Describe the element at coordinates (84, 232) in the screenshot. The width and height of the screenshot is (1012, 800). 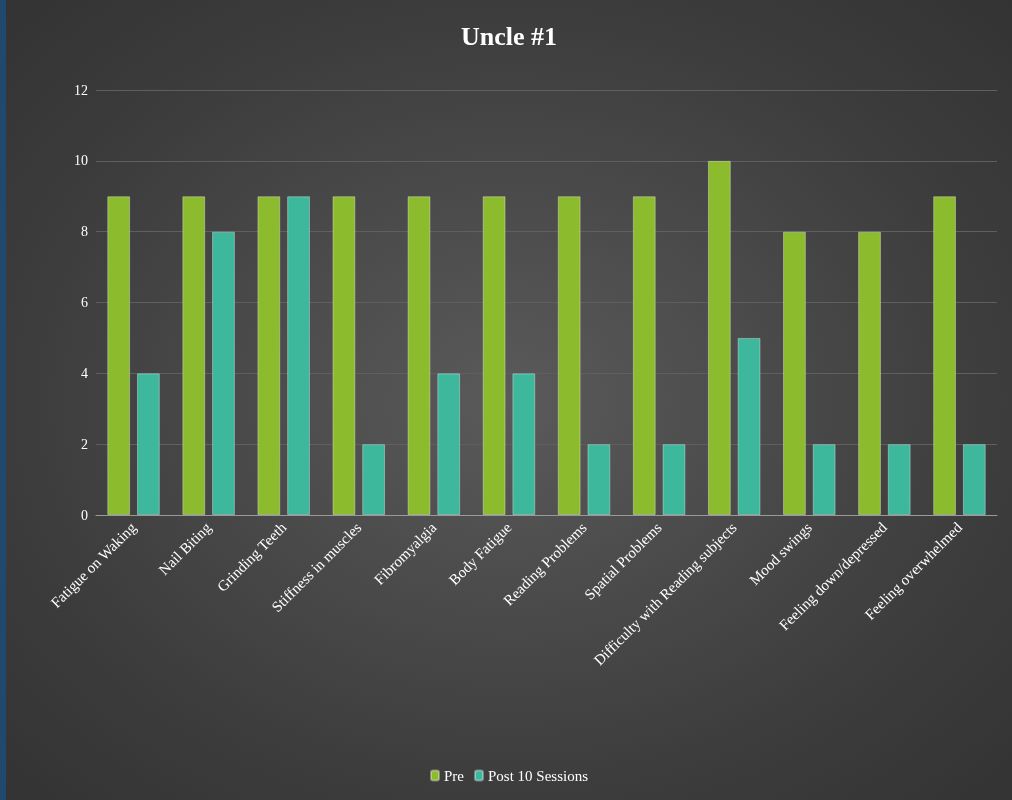
I see `y-tick-label: 8` at that location.